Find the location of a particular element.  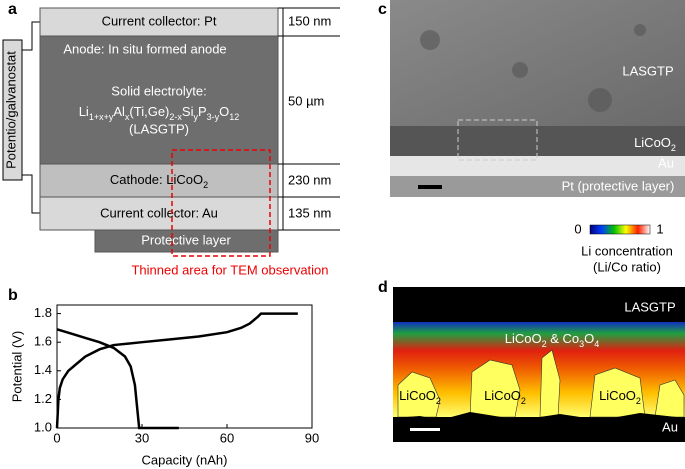

text-run: Li is located at coordinates (84, 111).